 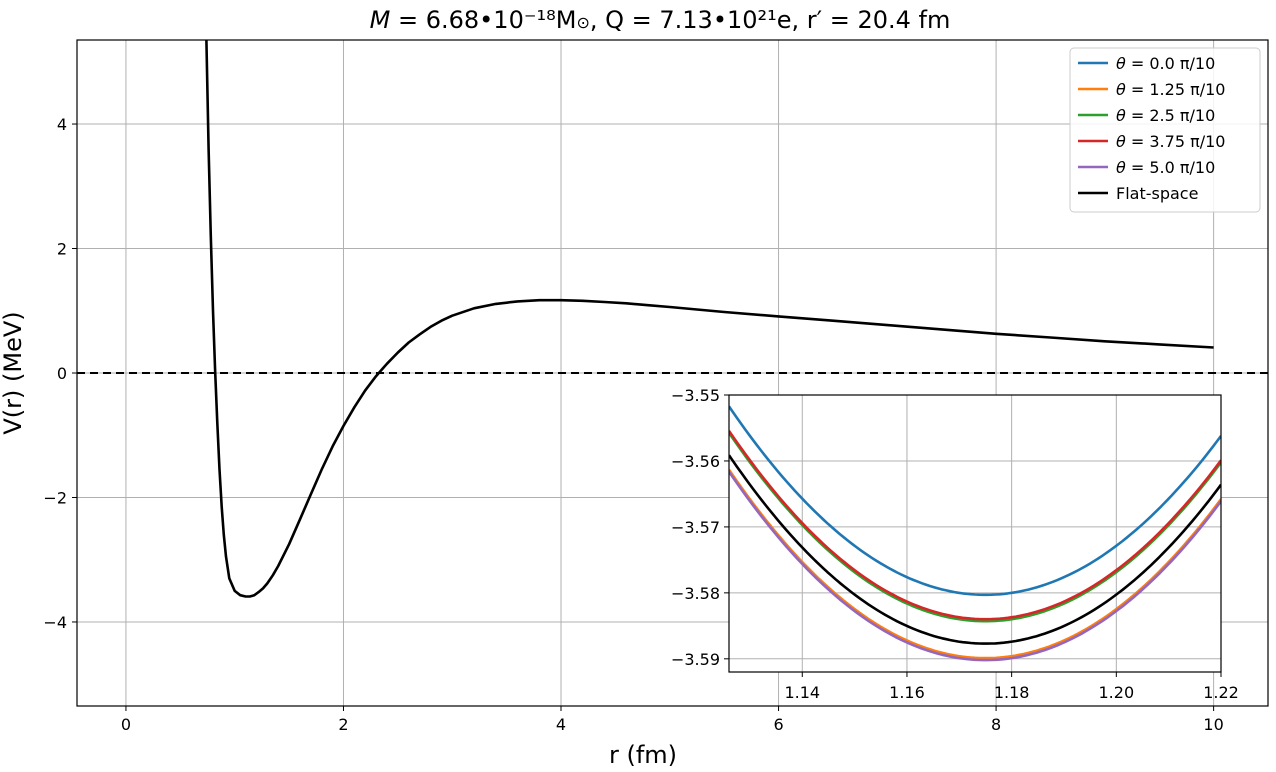 I want to click on legend-box, so click(x=1165, y=130).